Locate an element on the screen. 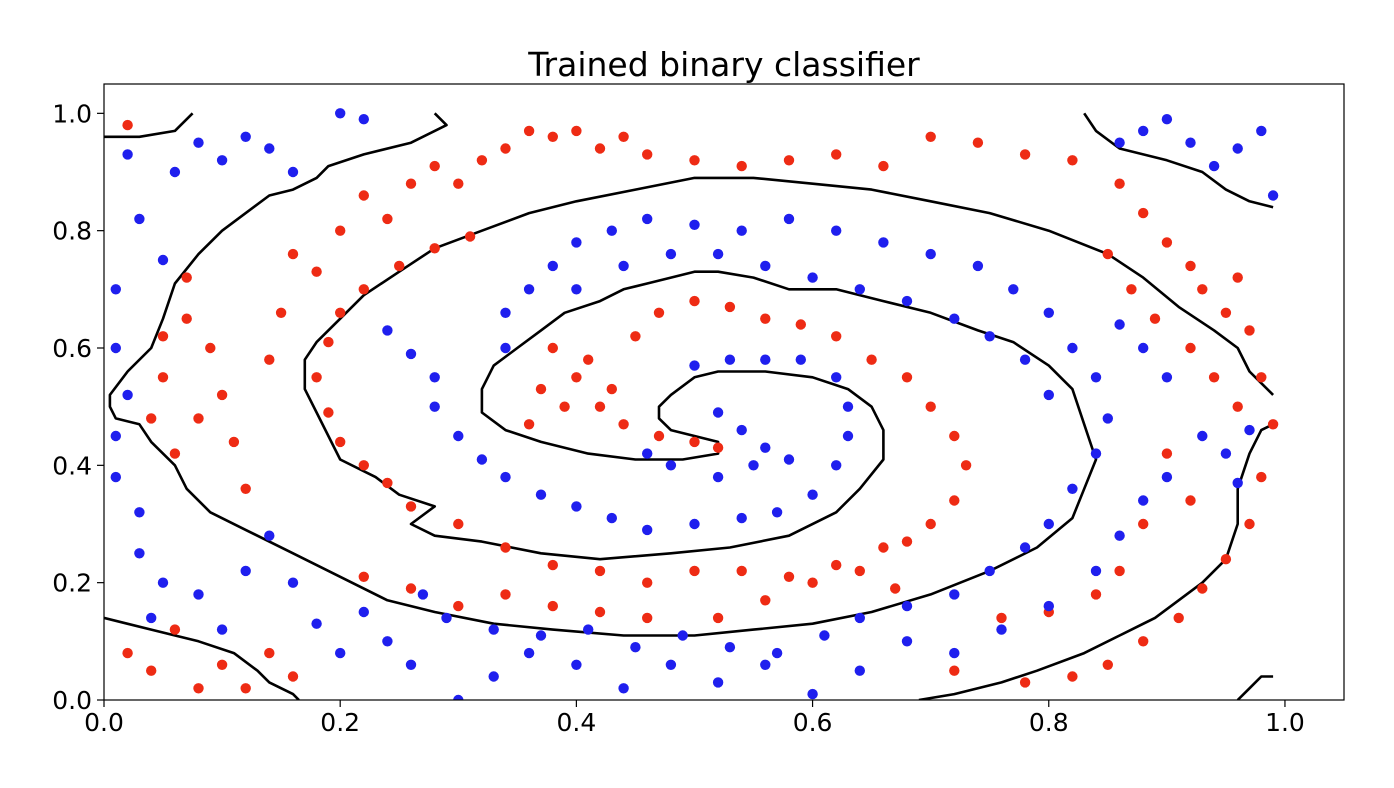 The width and height of the screenshot is (1394, 788). x-tick-label-0: 0.0 is located at coordinates (104, 722).